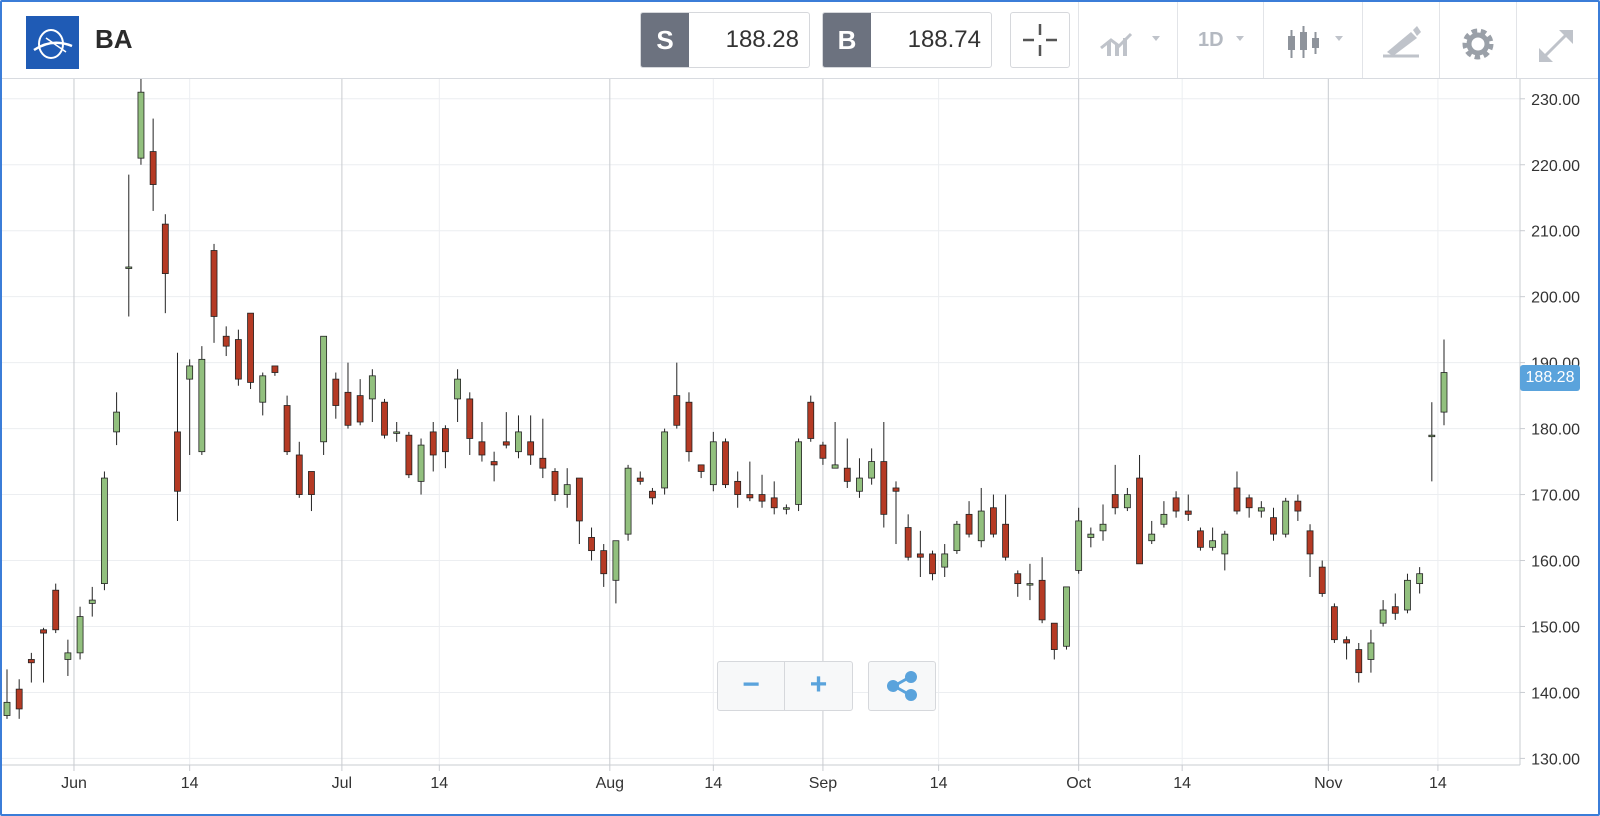  Describe the element at coordinates (1220, 40) in the screenshot. I see `timeframe-dropdown: 1D` at that location.